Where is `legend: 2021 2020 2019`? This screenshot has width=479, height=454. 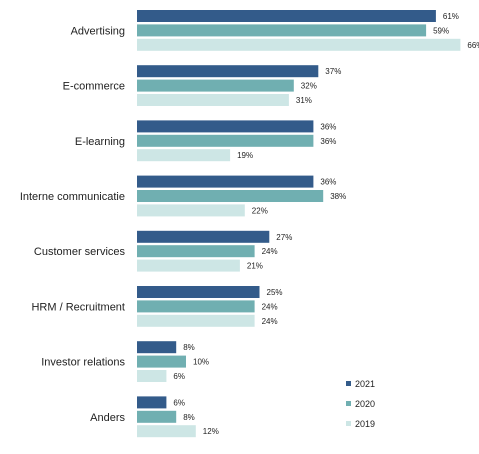 legend: 2021 2020 2019 is located at coordinates (360, 404).